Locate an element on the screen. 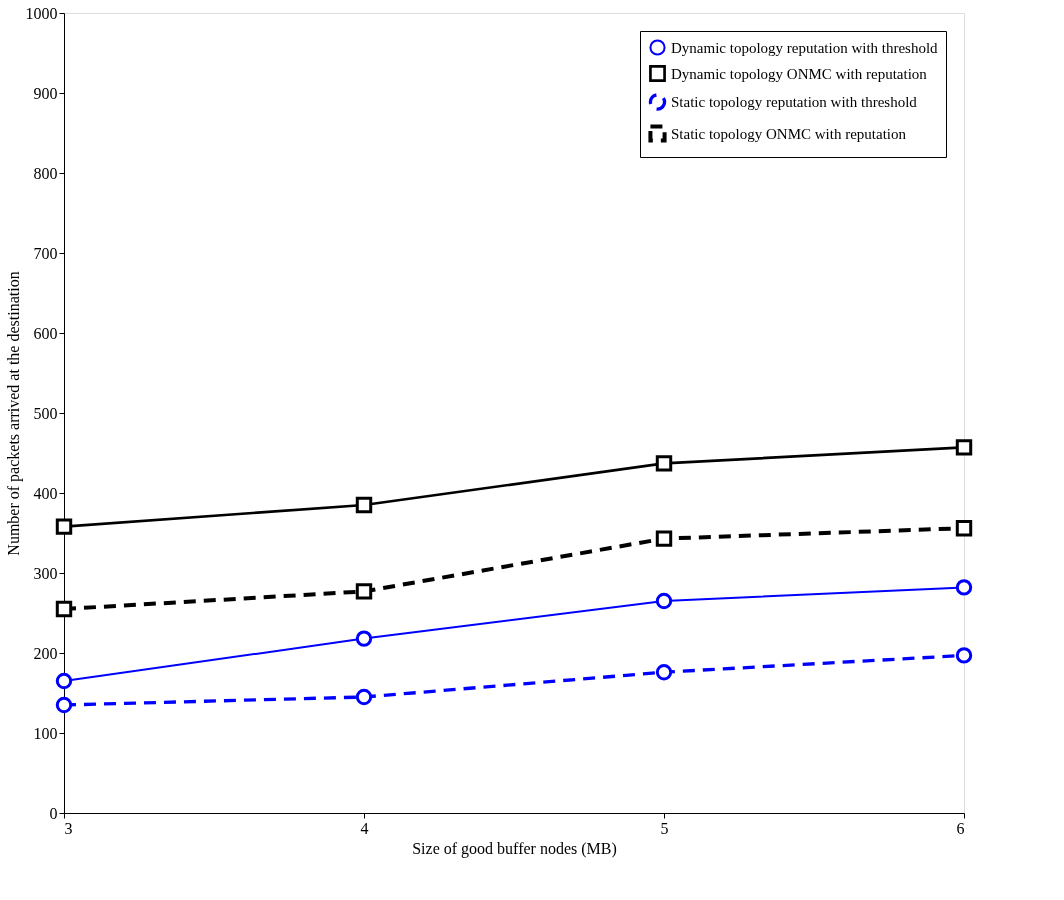 The width and height of the screenshot is (1064, 900). y-tick-label: 900 is located at coordinates (45, 93).